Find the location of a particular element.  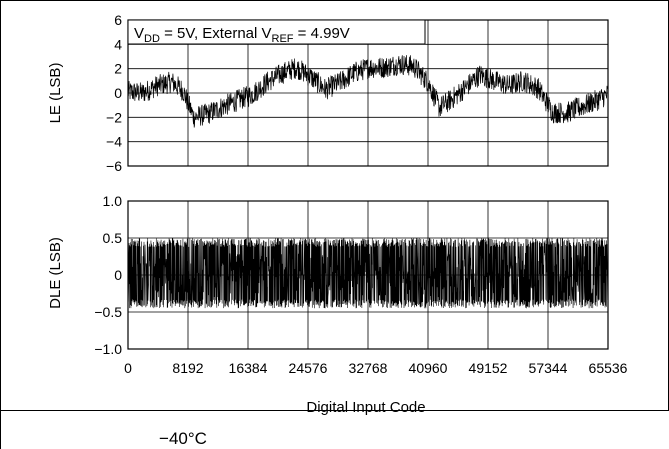

le-y-tick-label: −4 is located at coordinates (114, 142).